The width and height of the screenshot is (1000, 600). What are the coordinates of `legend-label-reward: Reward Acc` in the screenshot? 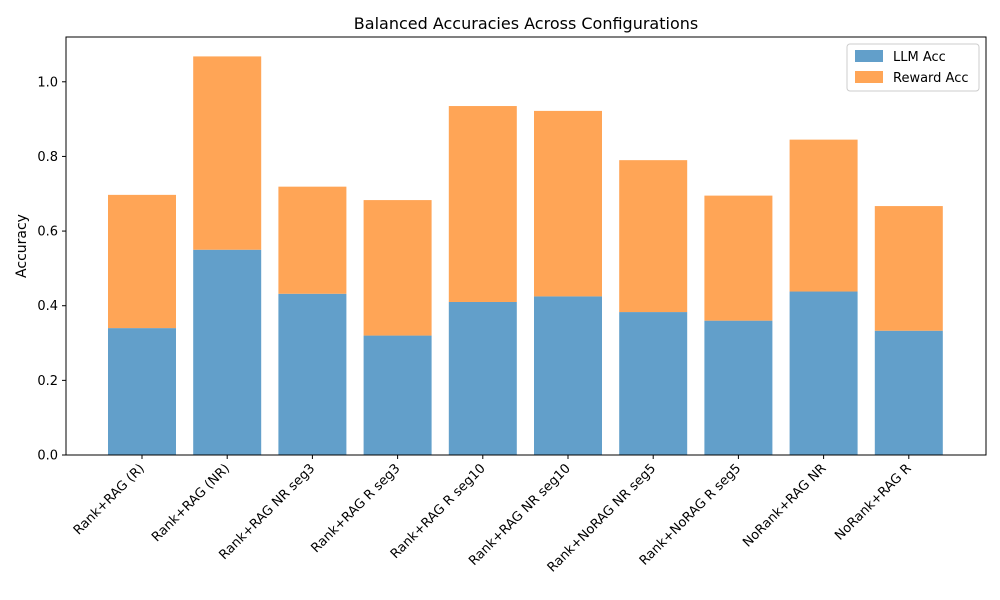 It's located at (931, 78).